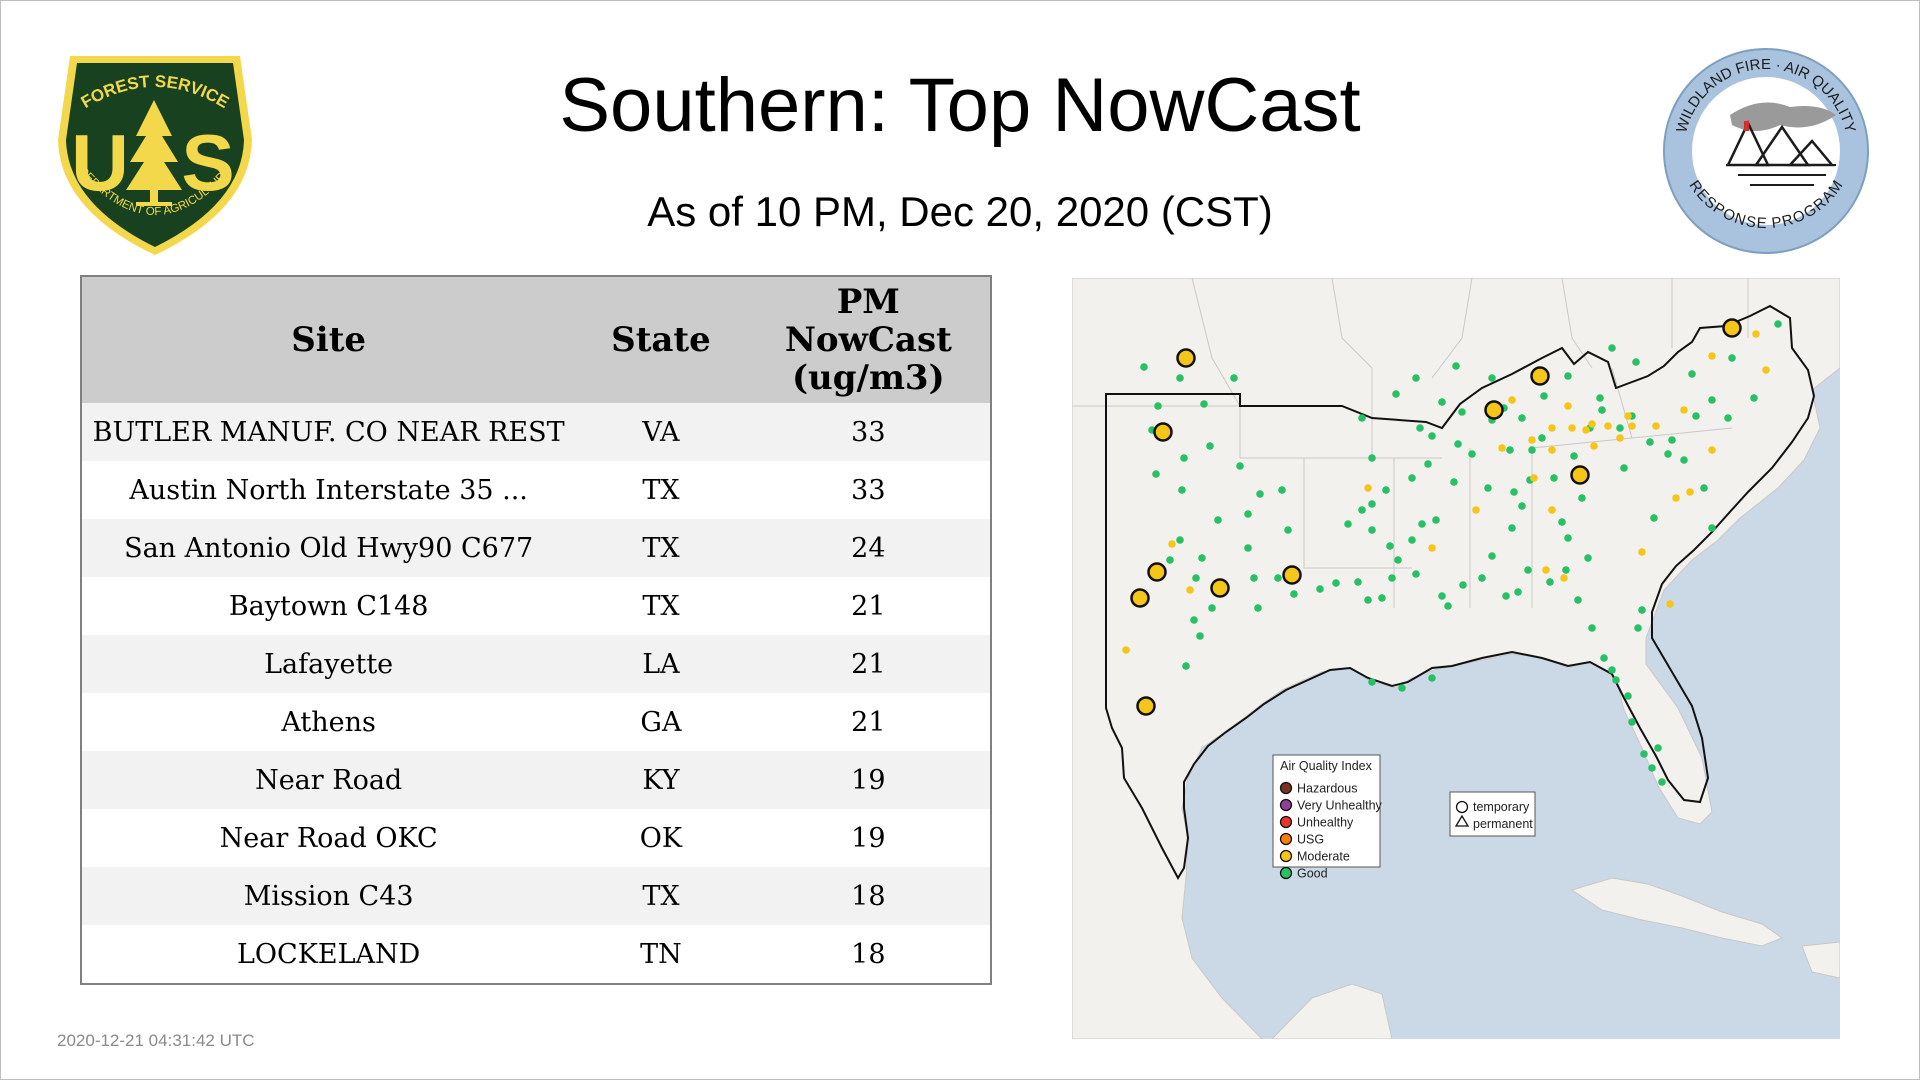  What do you see at coordinates (1310, 840) in the screenshot?
I see `legend-label: USG` at bounding box center [1310, 840].